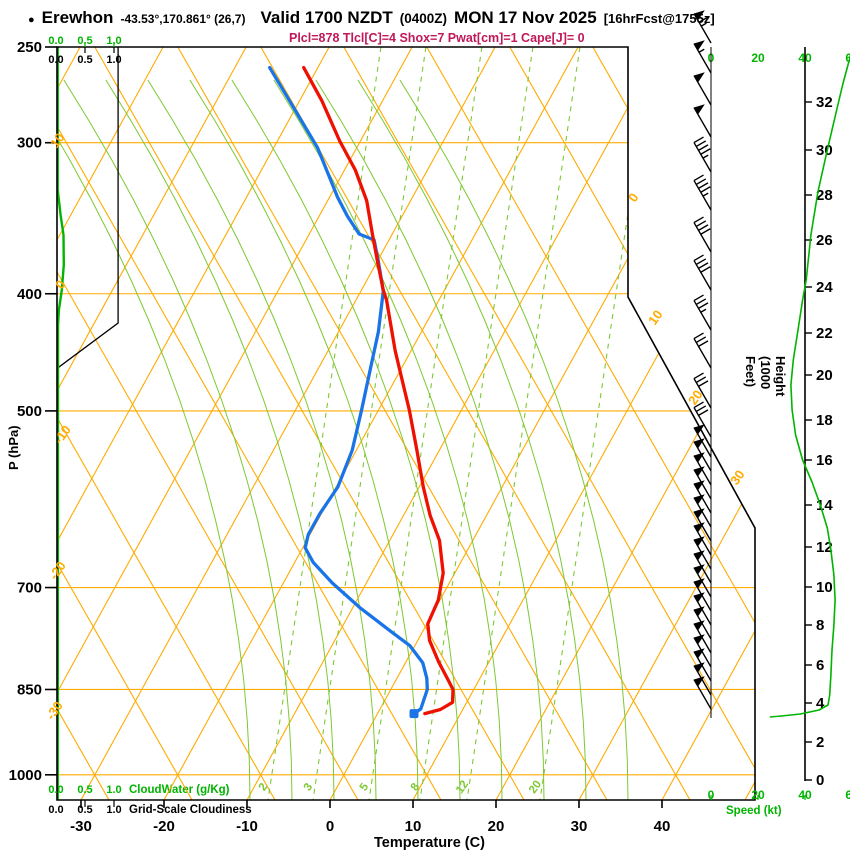 This screenshot has width=850, height=860. Describe the element at coordinates (29, 689) in the screenshot. I see `svg-text: 850` at that location.